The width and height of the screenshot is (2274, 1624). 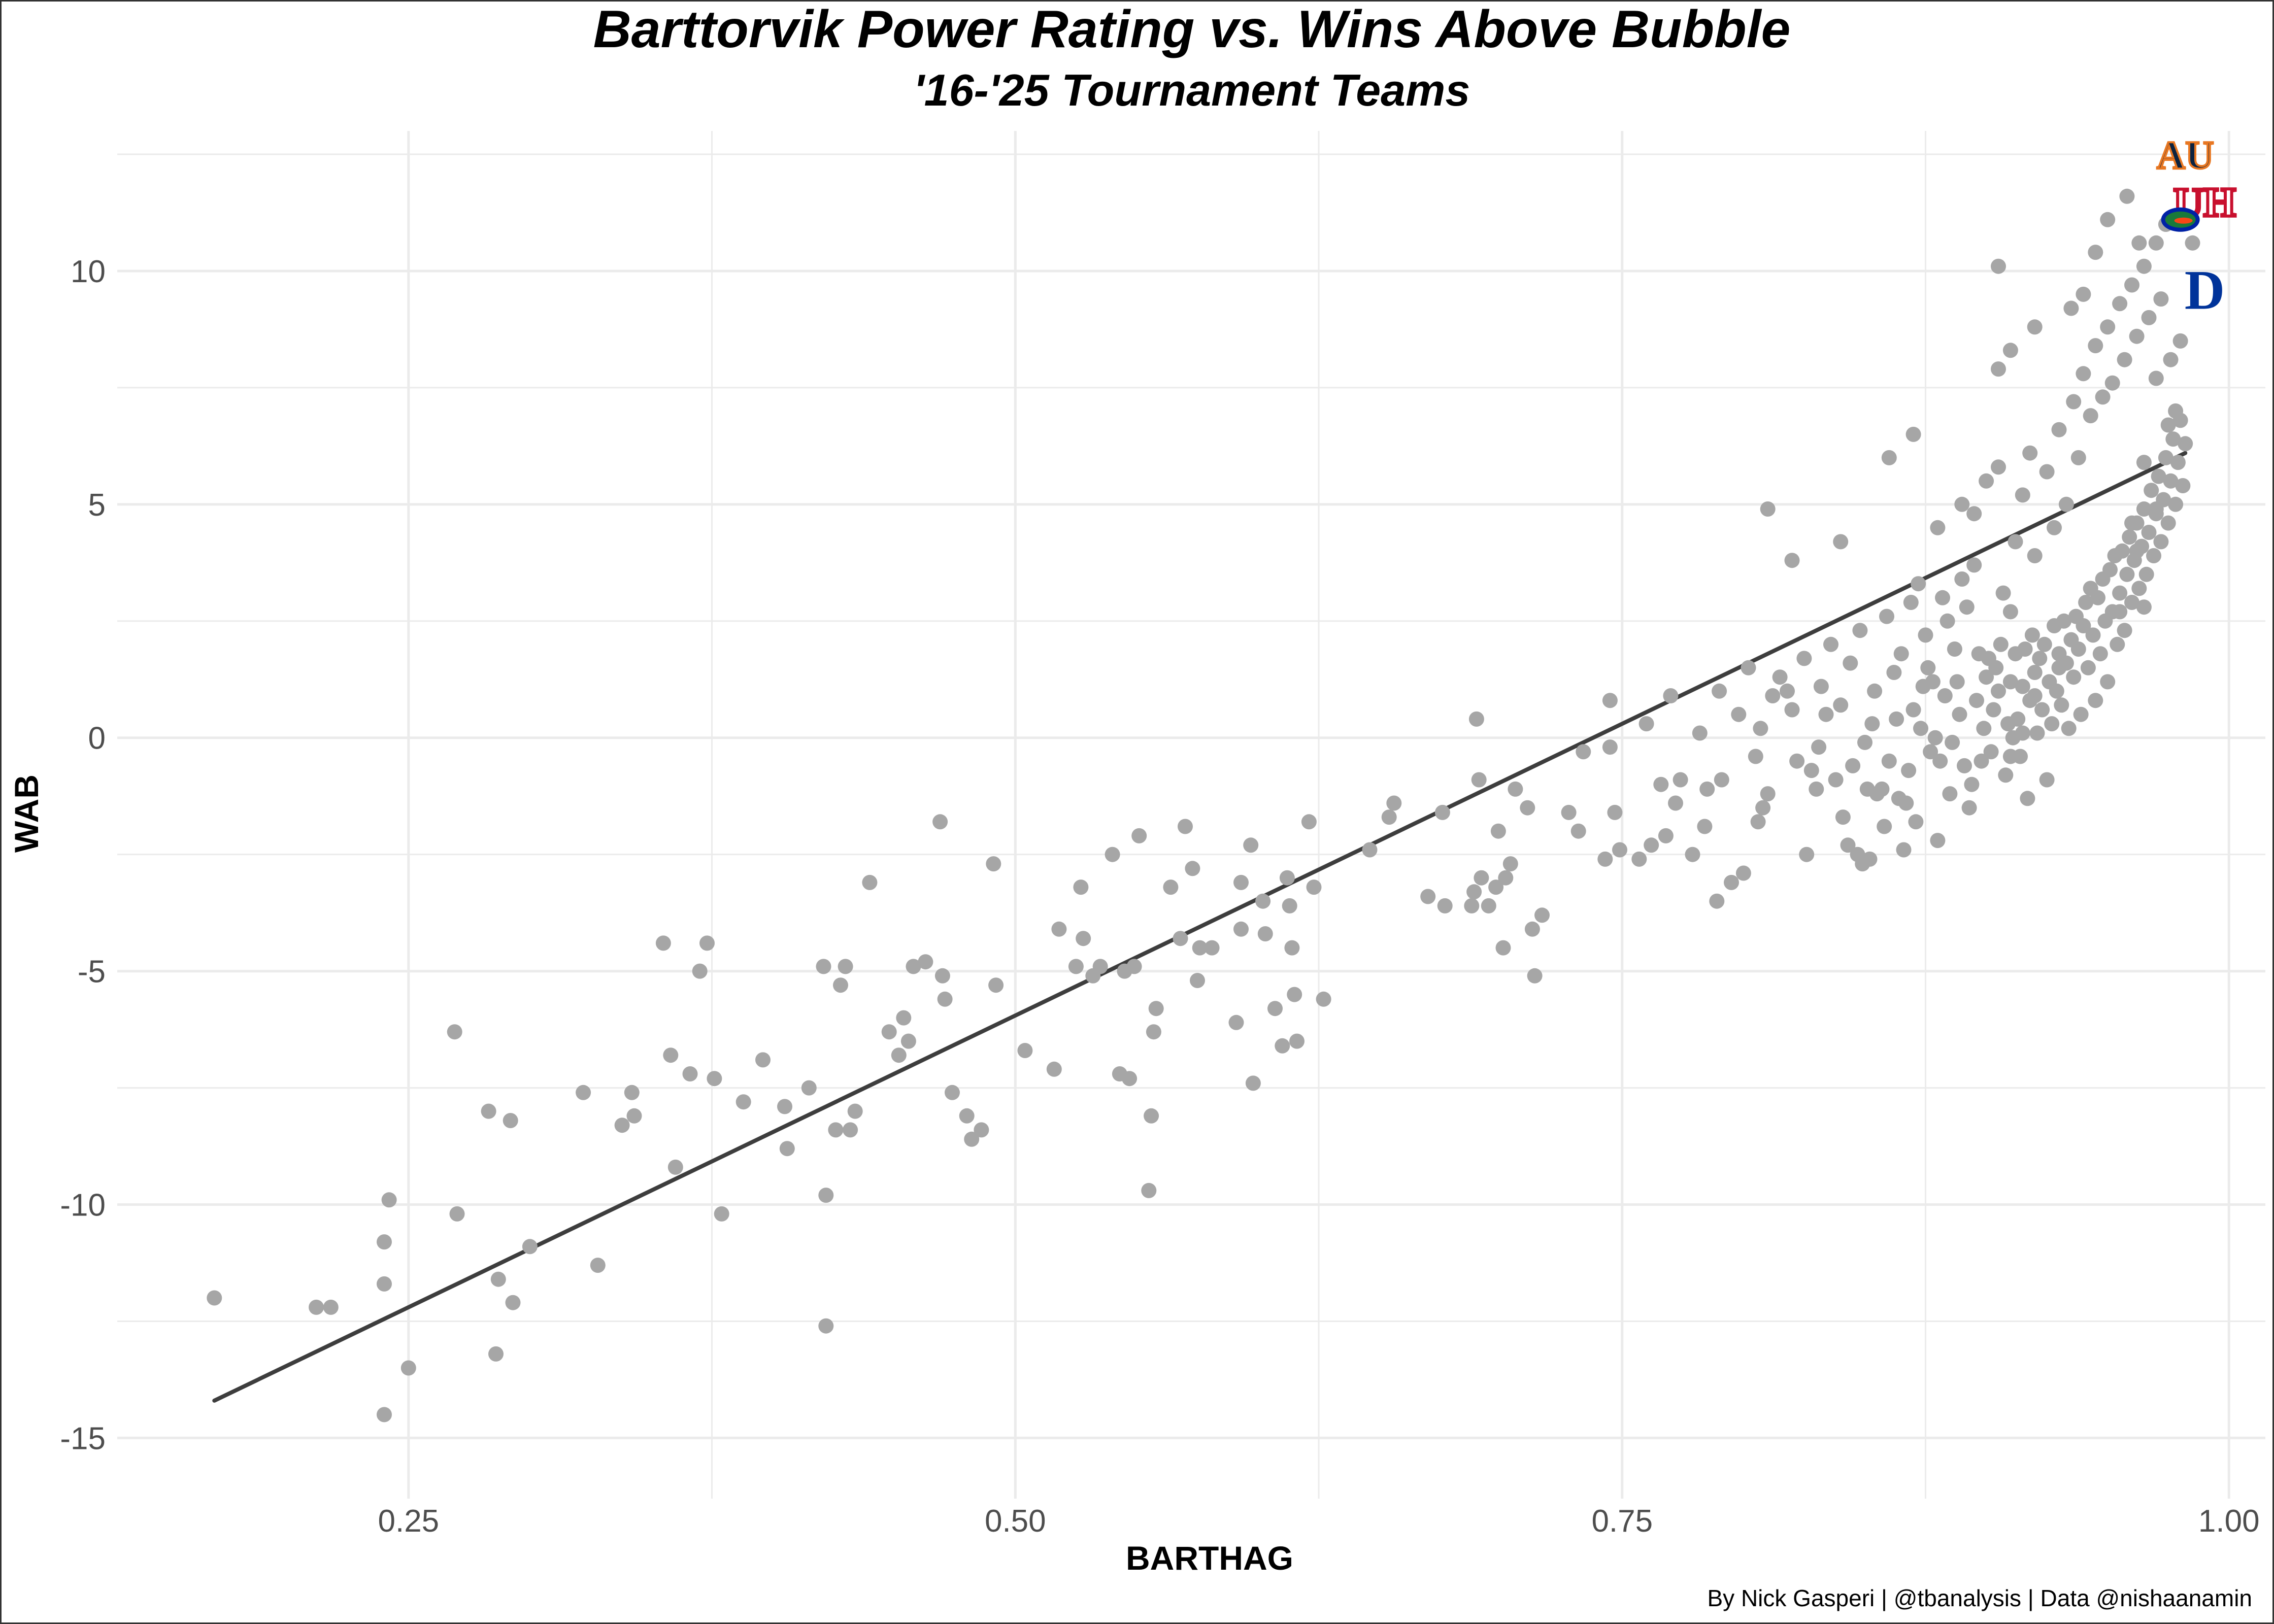 I want to click on y-tick-label: -10, so click(x=83, y=1205).